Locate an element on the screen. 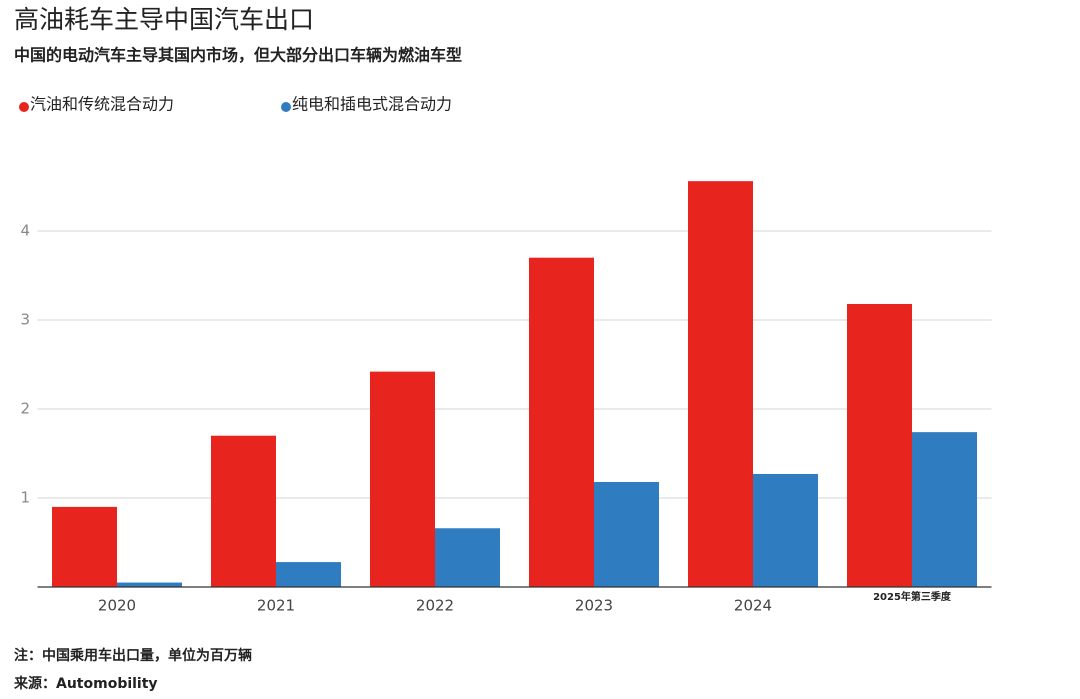 The width and height of the screenshot is (1080, 699). y-tick-label: 3 is located at coordinates (25, 320).